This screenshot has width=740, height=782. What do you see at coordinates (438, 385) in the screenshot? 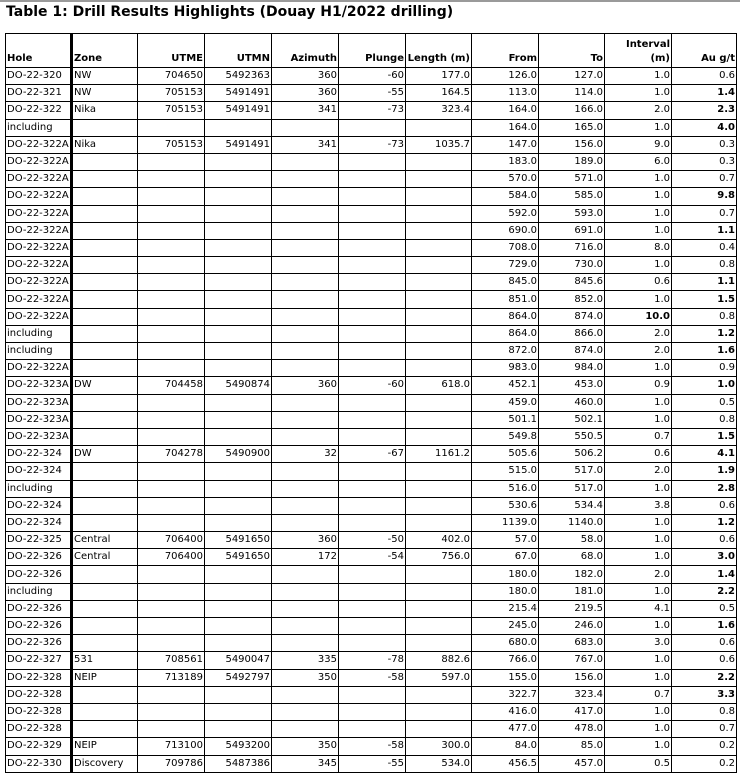
I see `cell-length: 618.0` at bounding box center [438, 385].